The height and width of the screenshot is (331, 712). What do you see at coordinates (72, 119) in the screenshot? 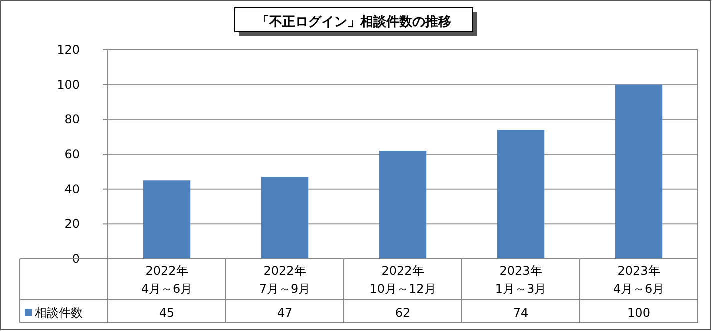
I see `y-tick-label: 80` at bounding box center [72, 119].